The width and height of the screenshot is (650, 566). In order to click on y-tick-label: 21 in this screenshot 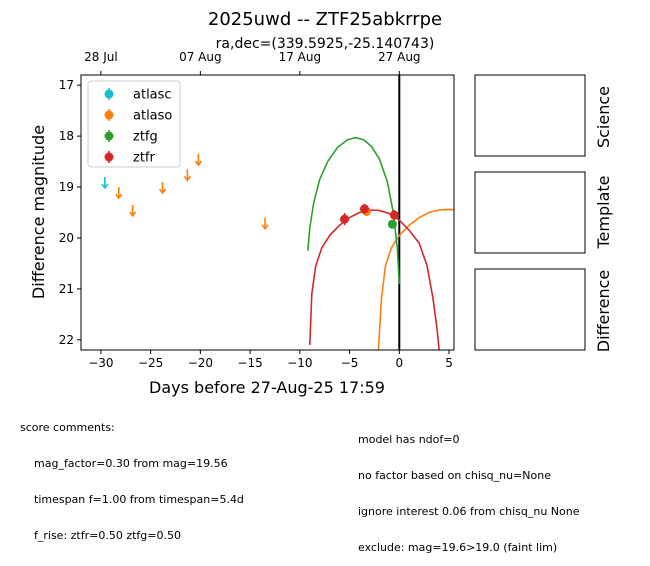, I will do `click(66, 289)`.